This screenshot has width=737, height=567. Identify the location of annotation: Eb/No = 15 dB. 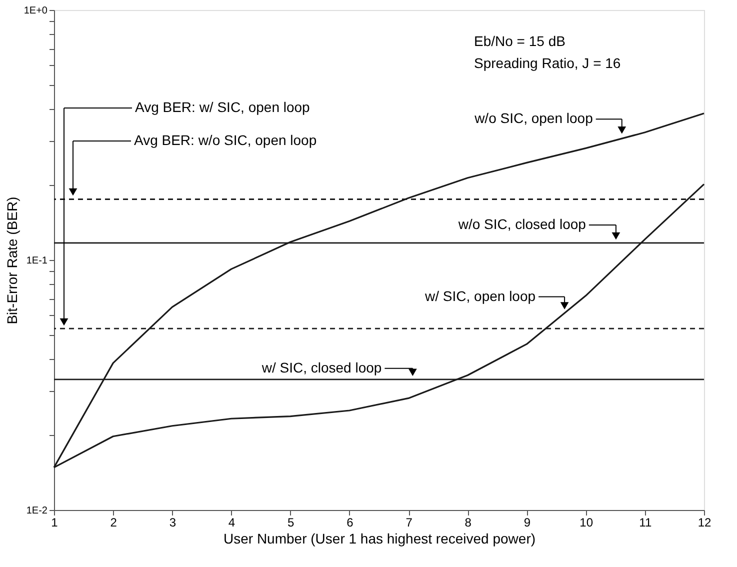
(520, 41).